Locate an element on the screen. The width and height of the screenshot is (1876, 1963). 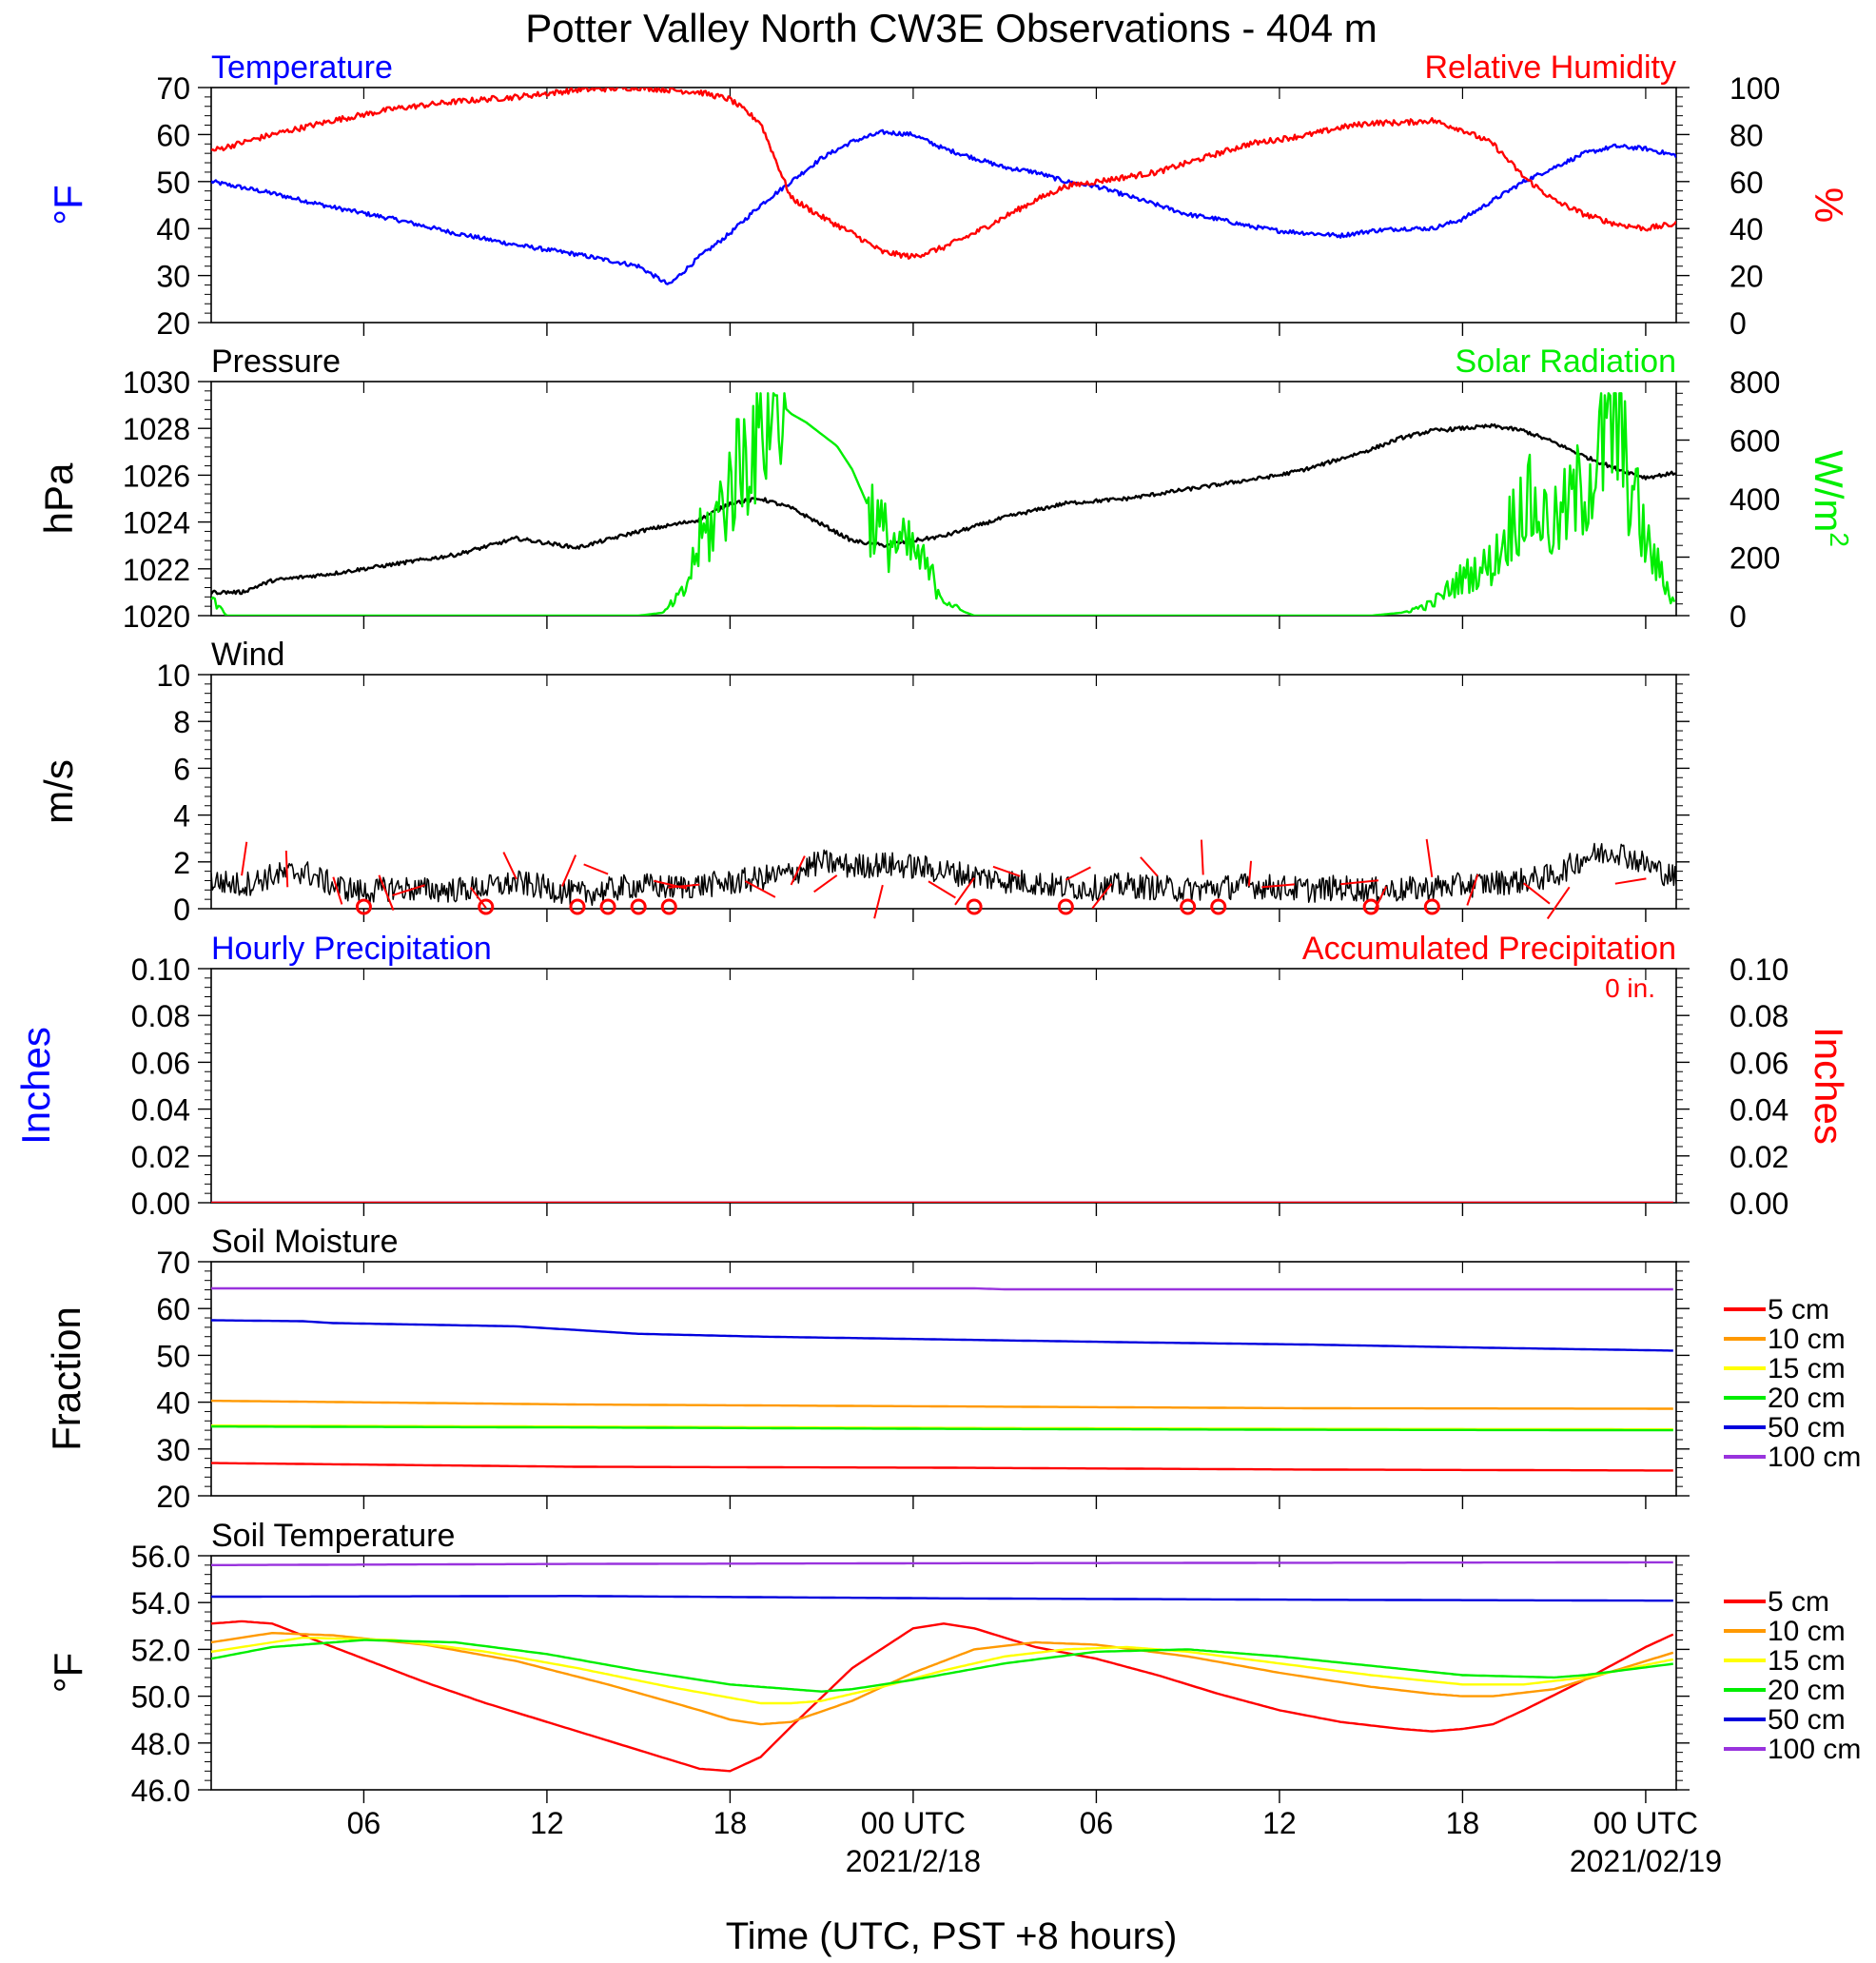
x-tick-label: 18 is located at coordinates (1463, 1823).